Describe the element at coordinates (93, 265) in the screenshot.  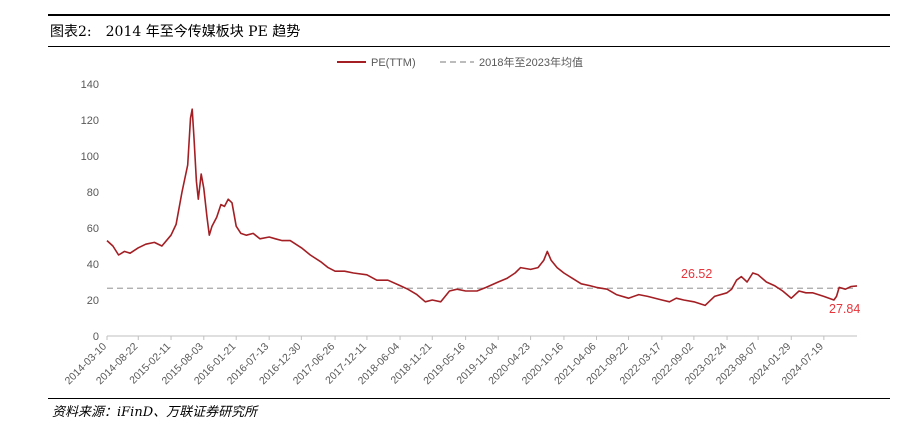
I see `y-tick-label: 40` at that location.